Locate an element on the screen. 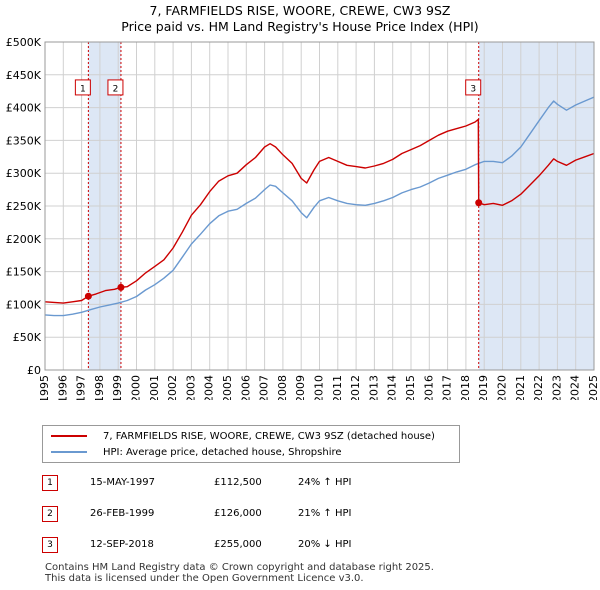 The width and height of the screenshot is (600, 590). sale-number-badge: 2 is located at coordinates (50, 514).